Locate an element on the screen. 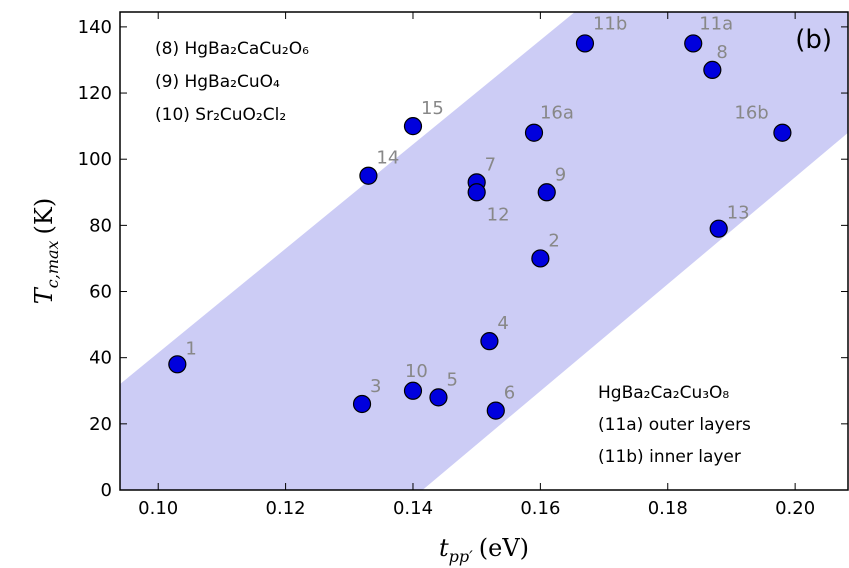  y-tick-label: 60 is located at coordinates (100, 292).